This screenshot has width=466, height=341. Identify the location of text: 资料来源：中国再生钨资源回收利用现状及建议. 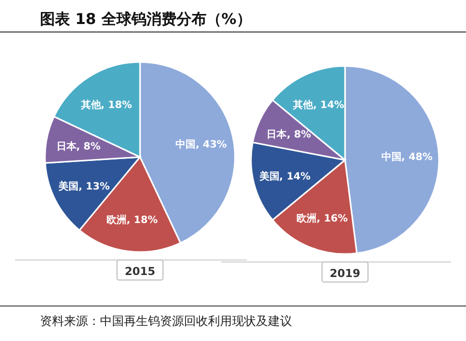
(166, 321).